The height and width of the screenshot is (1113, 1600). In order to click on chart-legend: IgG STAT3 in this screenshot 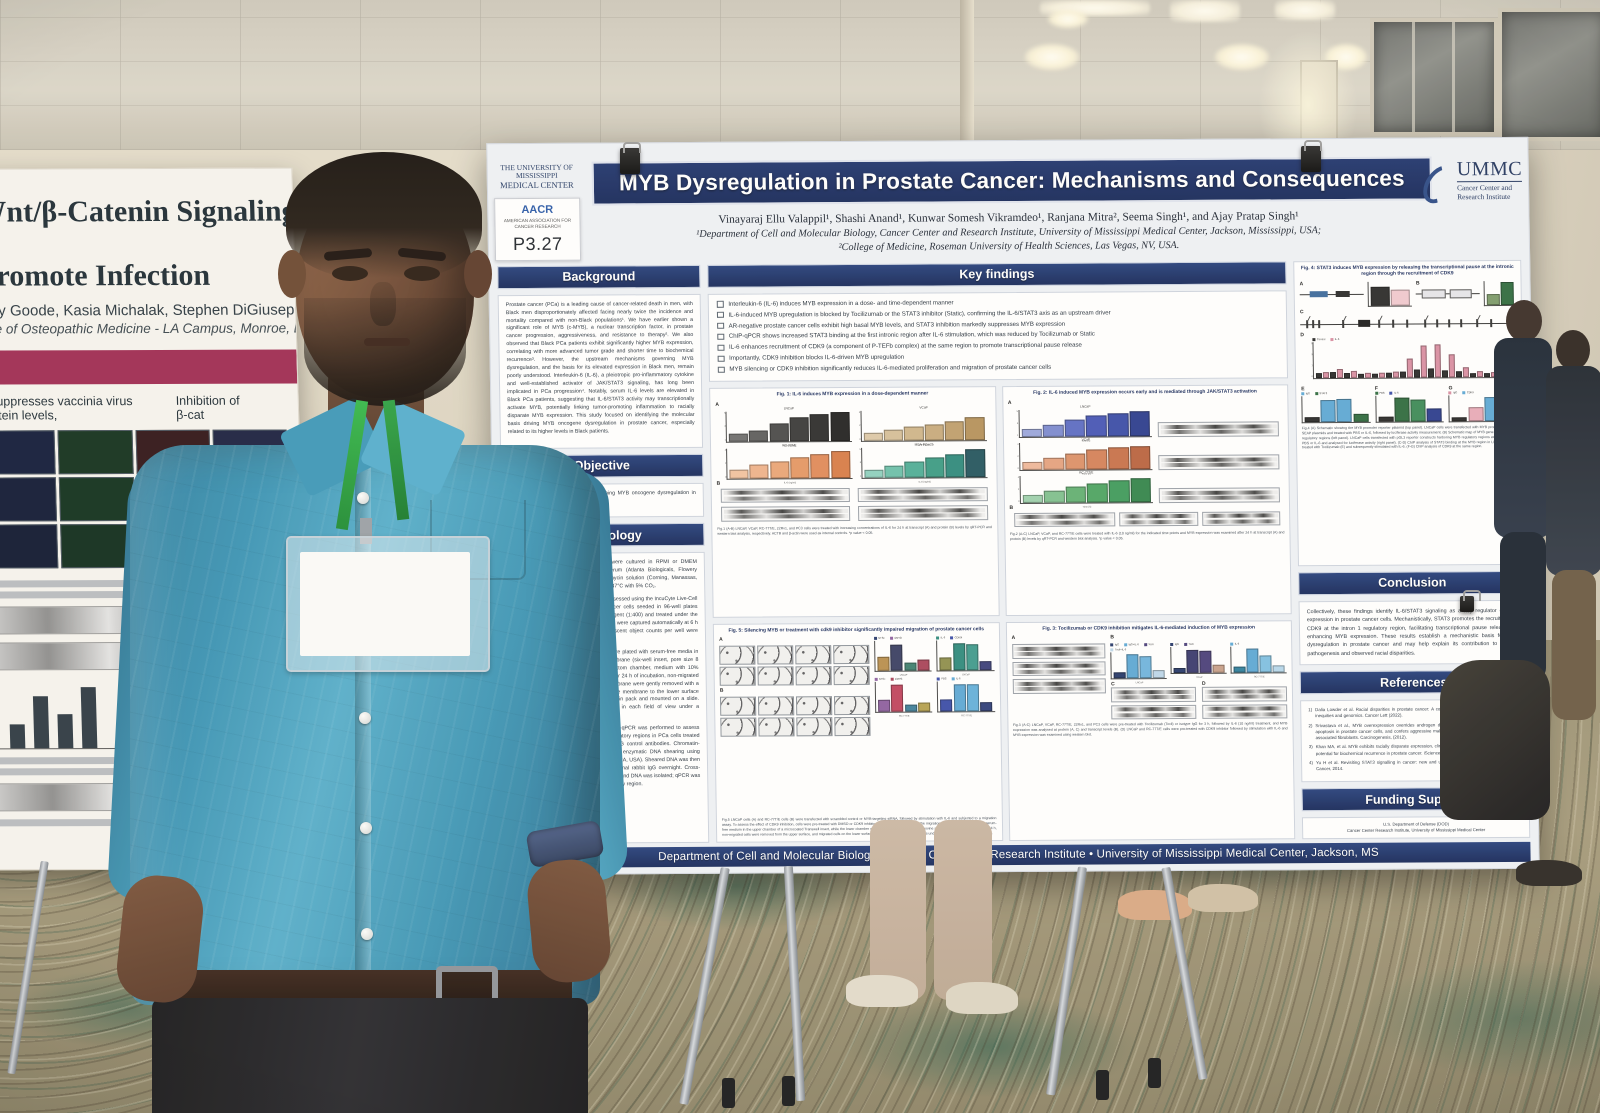, I will do `click(1335, 394)`.